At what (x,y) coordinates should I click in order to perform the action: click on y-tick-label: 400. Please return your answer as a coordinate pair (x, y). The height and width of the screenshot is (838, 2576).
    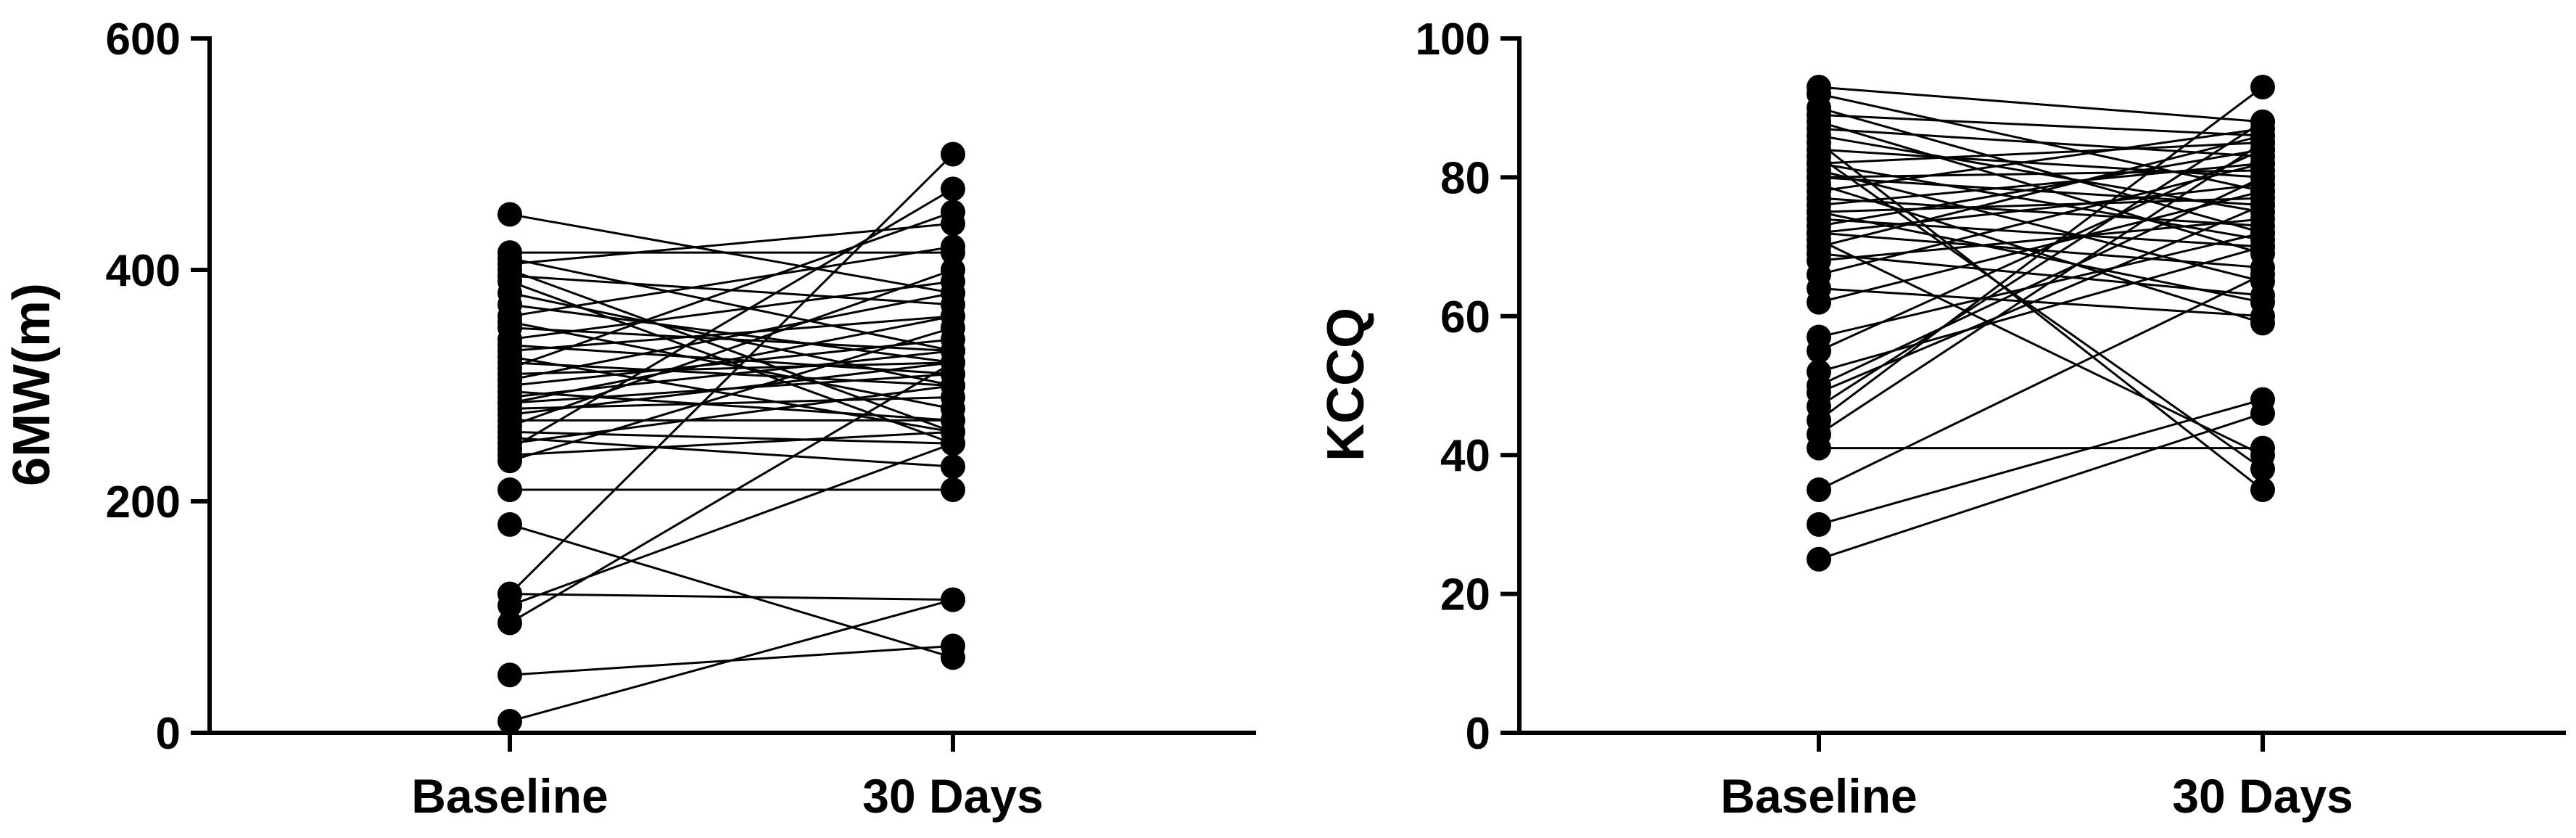
    Looking at the image, I should click on (143, 271).